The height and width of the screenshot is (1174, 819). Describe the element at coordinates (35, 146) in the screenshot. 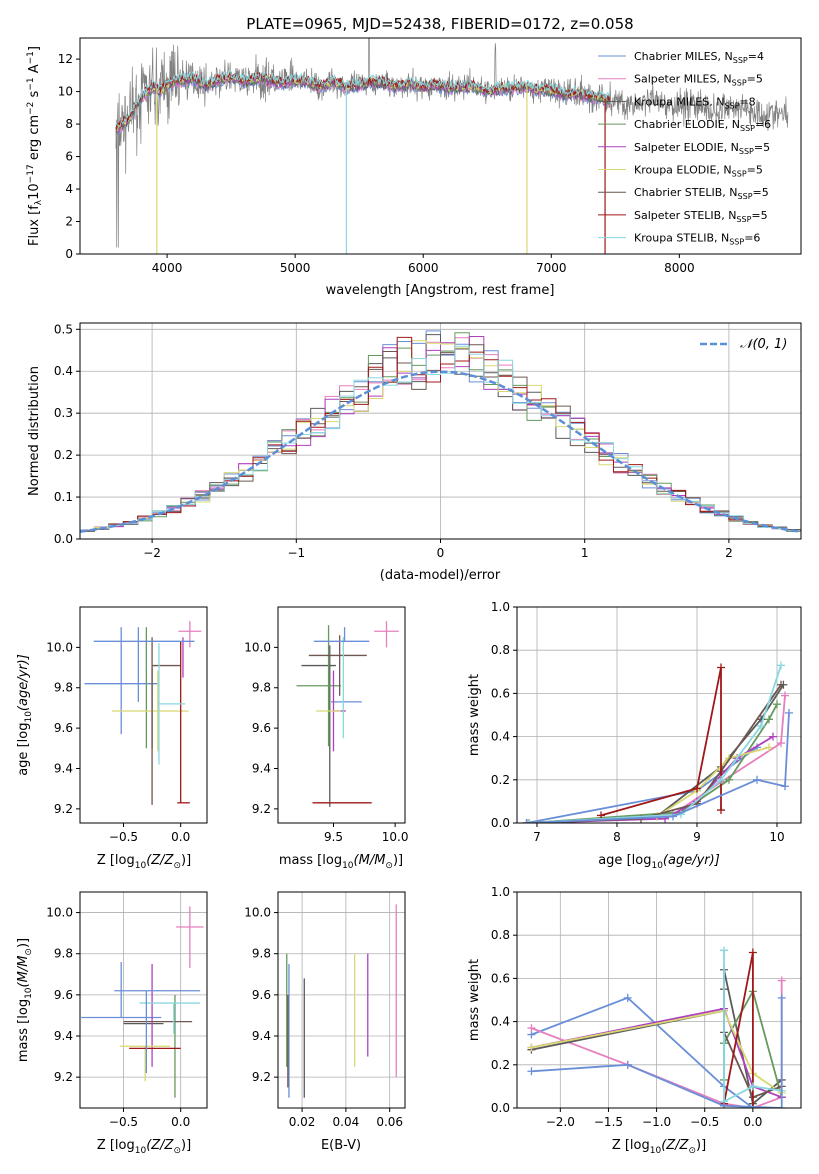

I see `spectrum-ylabel: Flux [fλ10−17 erg cm−2 s−1 A−1]` at that location.